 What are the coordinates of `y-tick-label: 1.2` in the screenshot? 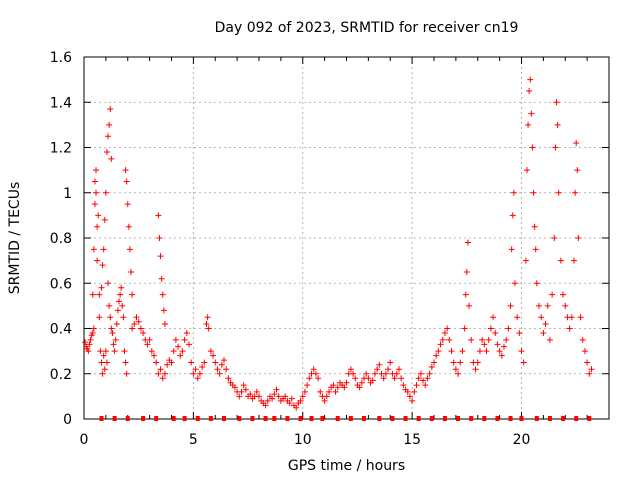 It's located at (61, 149).